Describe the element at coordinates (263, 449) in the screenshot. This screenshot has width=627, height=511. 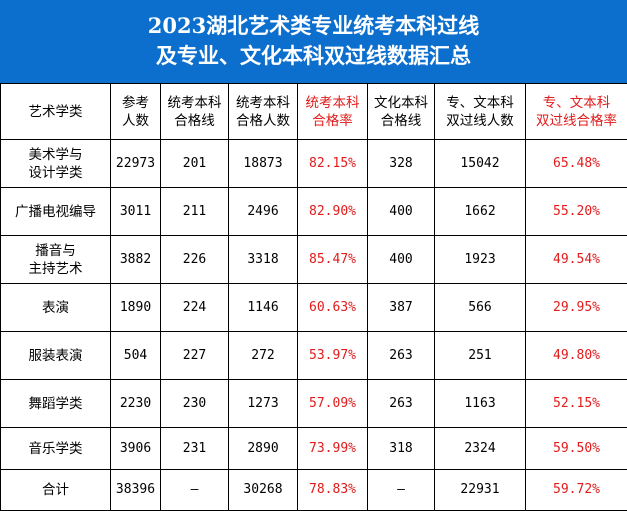
I see `pass-count-cell: 2890` at that location.